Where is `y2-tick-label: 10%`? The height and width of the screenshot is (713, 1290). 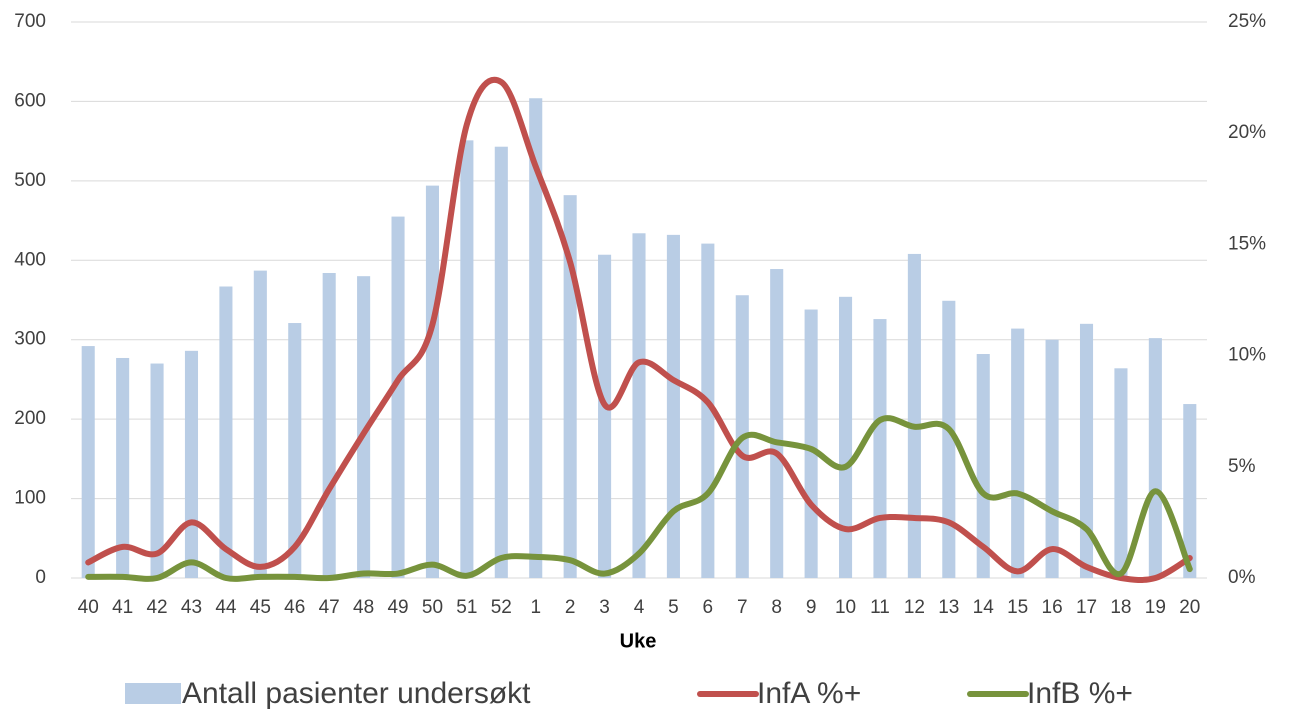
y2-tick-label: 10% is located at coordinates (1247, 355).